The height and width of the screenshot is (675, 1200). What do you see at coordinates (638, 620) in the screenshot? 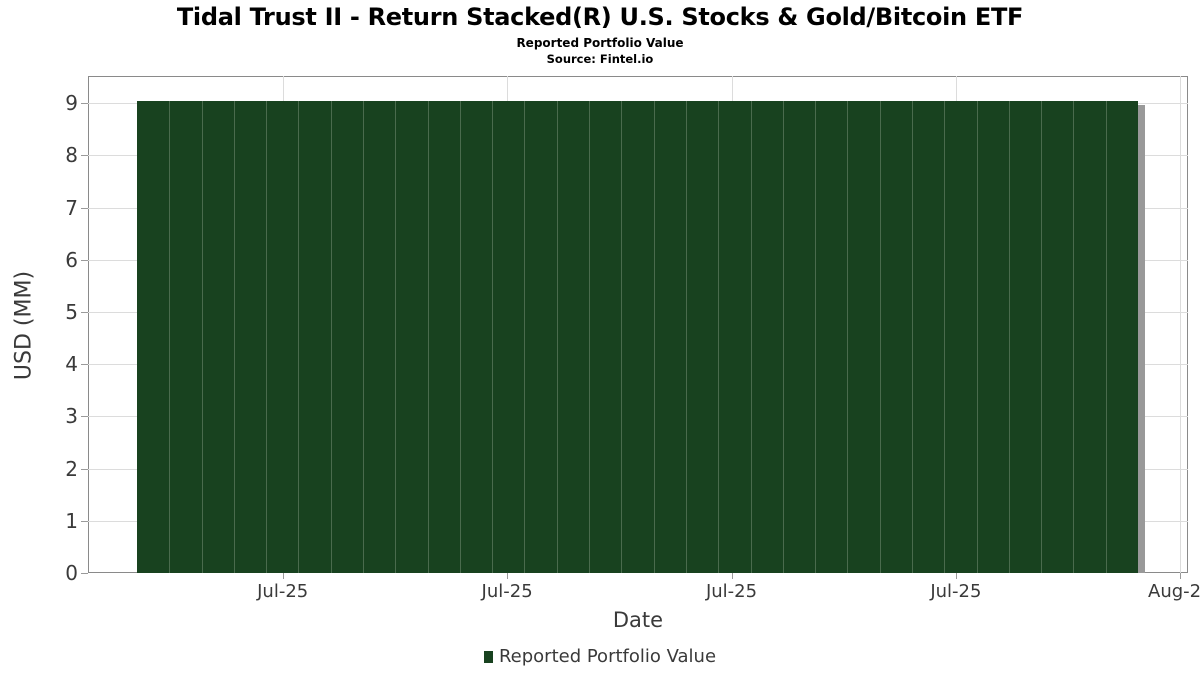
I see `x-axis-title: Date` at bounding box center [638, 620].